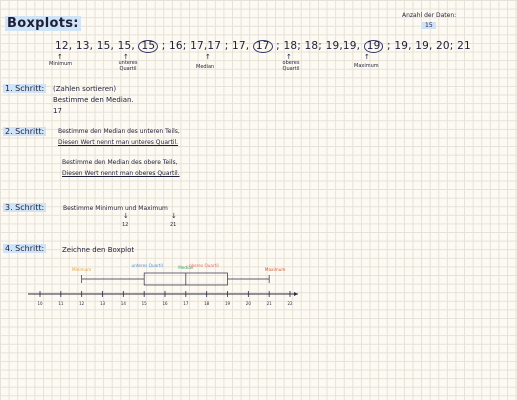 The width and height of the screenshot is (517, 400). What do you see at coordinates (186, 303) in the screenshot?
I see `axis-tick-label: 17` at bounding box center [186, 303].